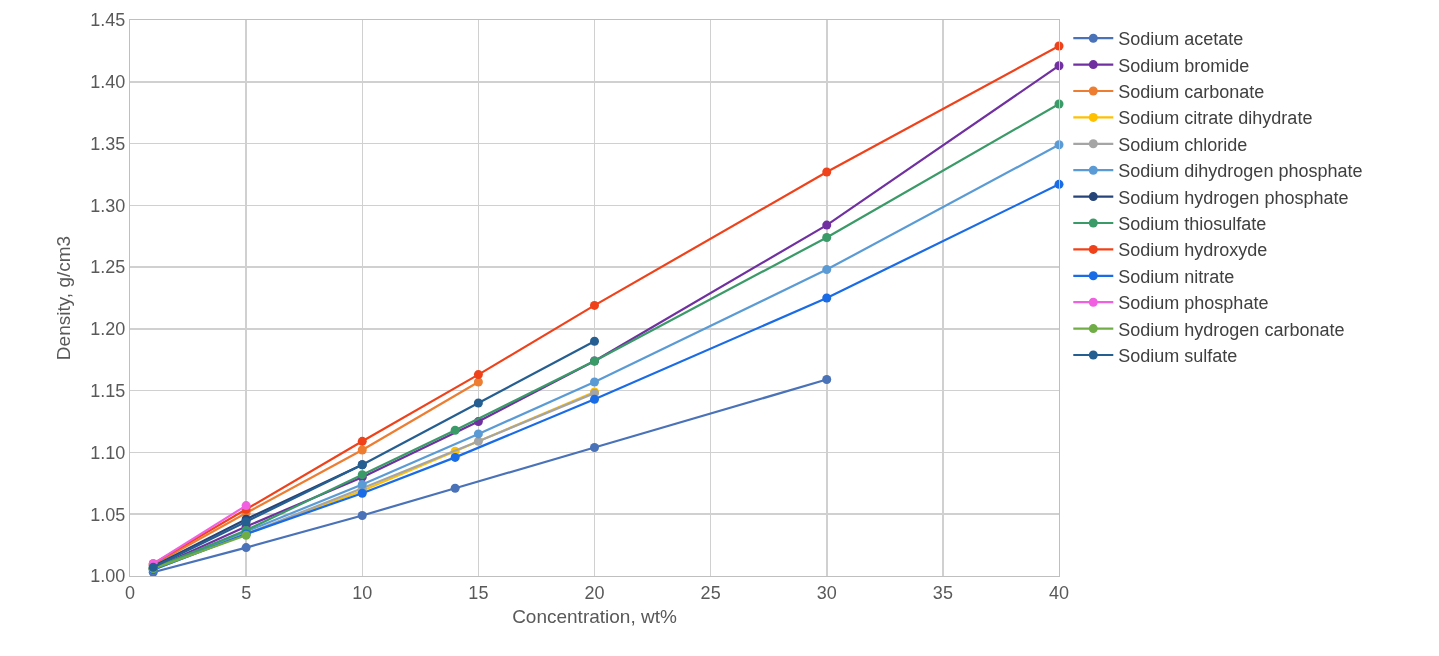  Describe the element at coordinates (108, 82) in the screenshot. I see `y-tick-label: 1.40` at that location.